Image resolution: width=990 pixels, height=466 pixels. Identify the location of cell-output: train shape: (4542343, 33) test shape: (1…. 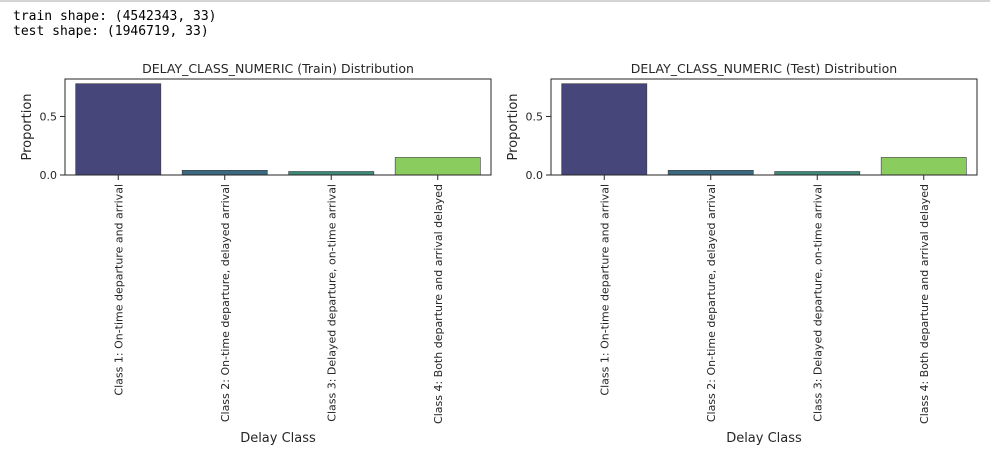
(115, 24).